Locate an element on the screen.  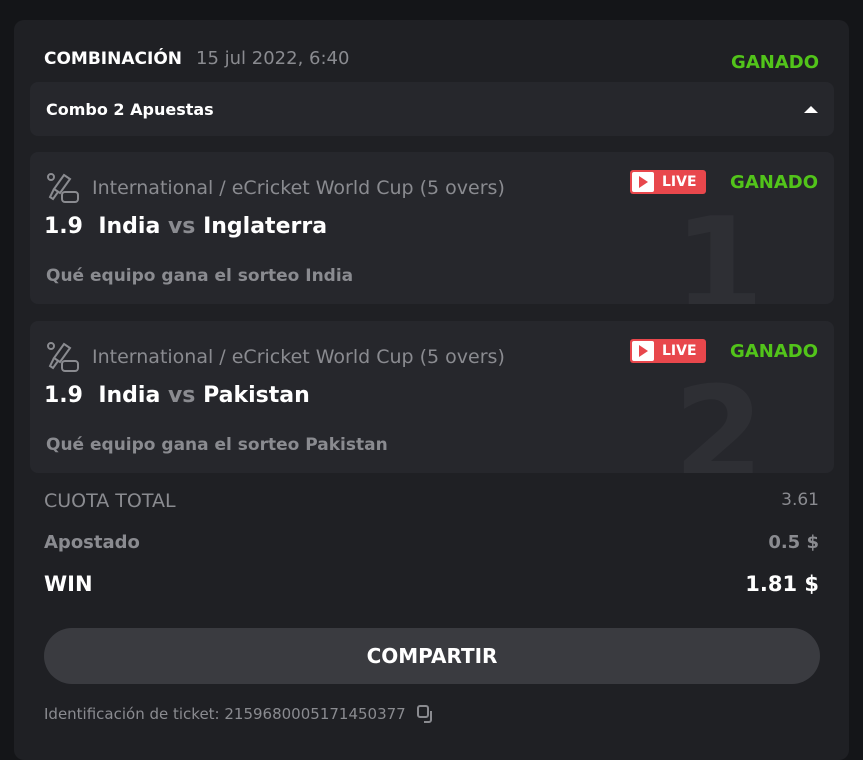
share-button: COMPARTIR is located at coordinates (432, 656).